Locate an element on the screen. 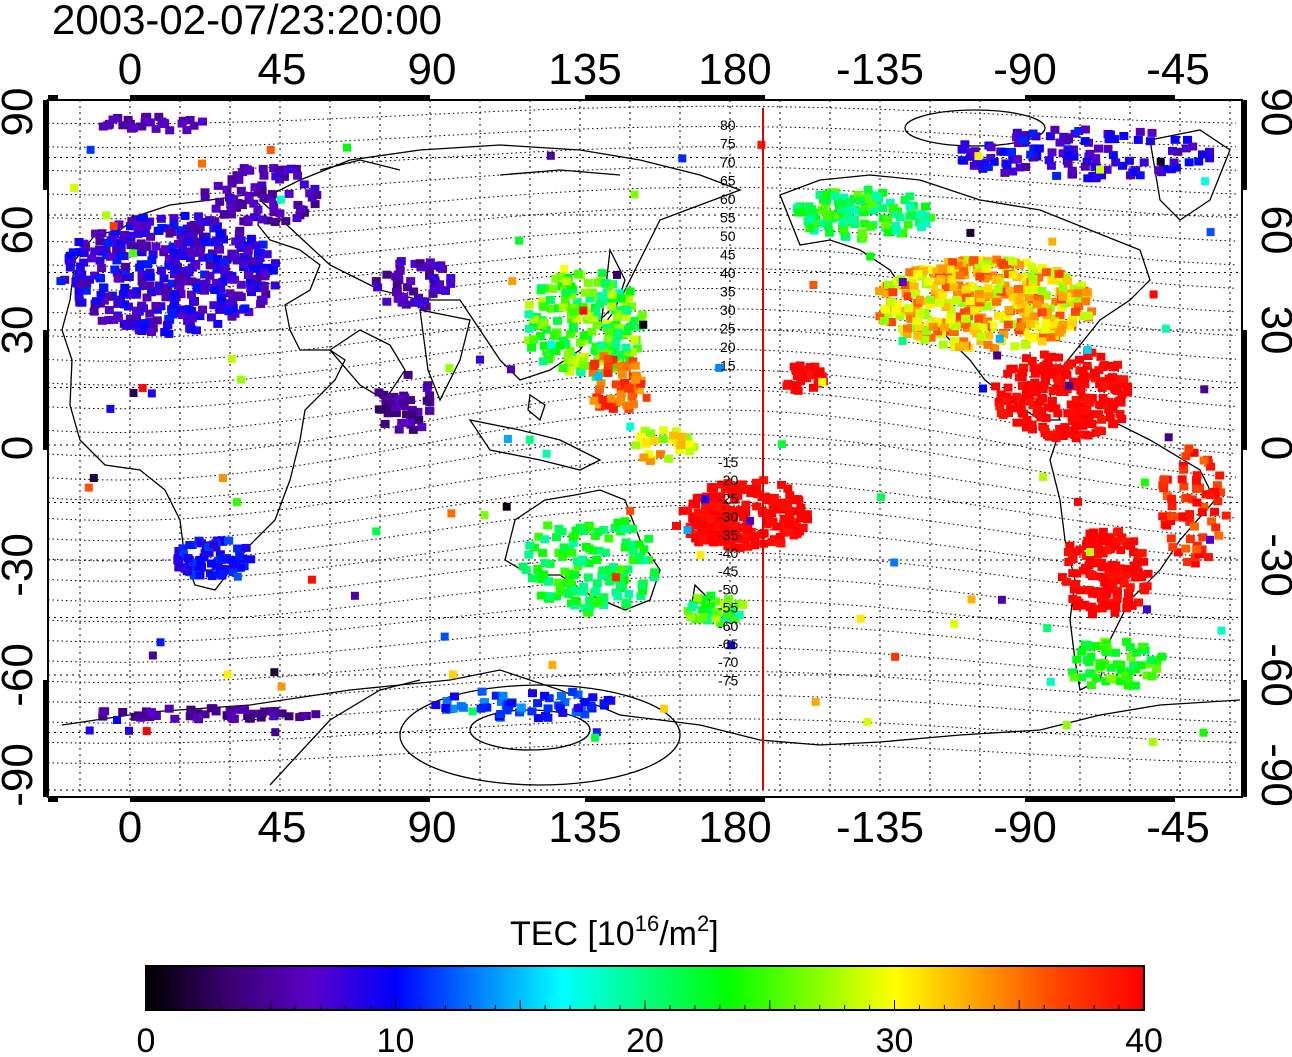 The width and height of the screenshot is (1292, 1057). contour-label: 30 is located at coordinates (728, 310).